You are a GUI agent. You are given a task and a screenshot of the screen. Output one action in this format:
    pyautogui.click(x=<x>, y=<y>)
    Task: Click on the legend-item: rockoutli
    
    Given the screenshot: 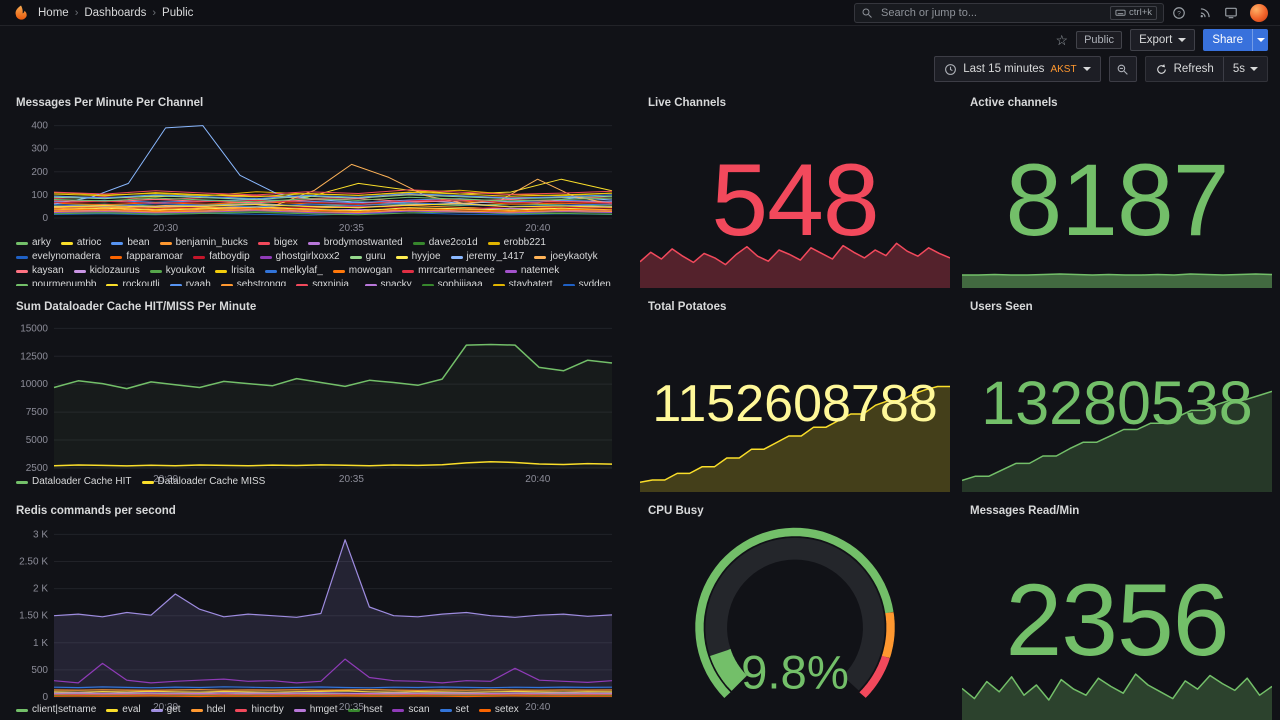 What is the action you would take?
    pyautogui.click(x=133, y=282)
    